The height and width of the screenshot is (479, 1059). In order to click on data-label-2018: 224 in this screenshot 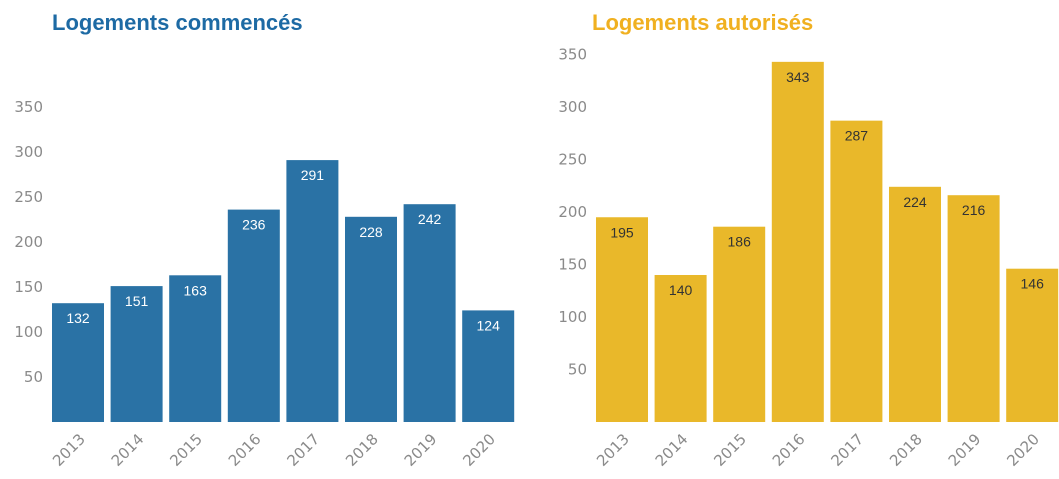, I will do `click(915, 202)`.